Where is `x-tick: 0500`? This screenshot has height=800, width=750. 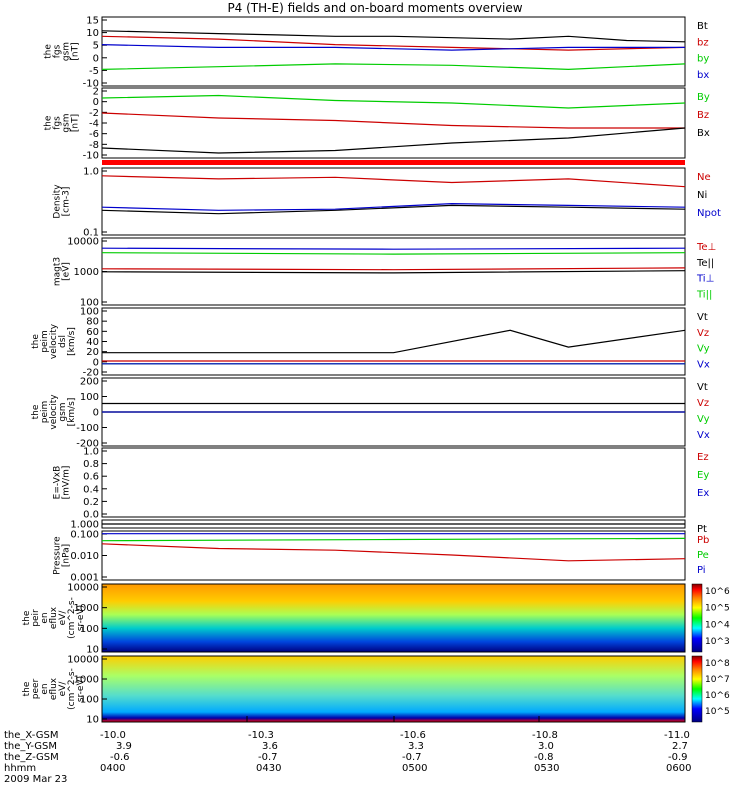
x-tick: 0500 is located at coordinates (415, 768).